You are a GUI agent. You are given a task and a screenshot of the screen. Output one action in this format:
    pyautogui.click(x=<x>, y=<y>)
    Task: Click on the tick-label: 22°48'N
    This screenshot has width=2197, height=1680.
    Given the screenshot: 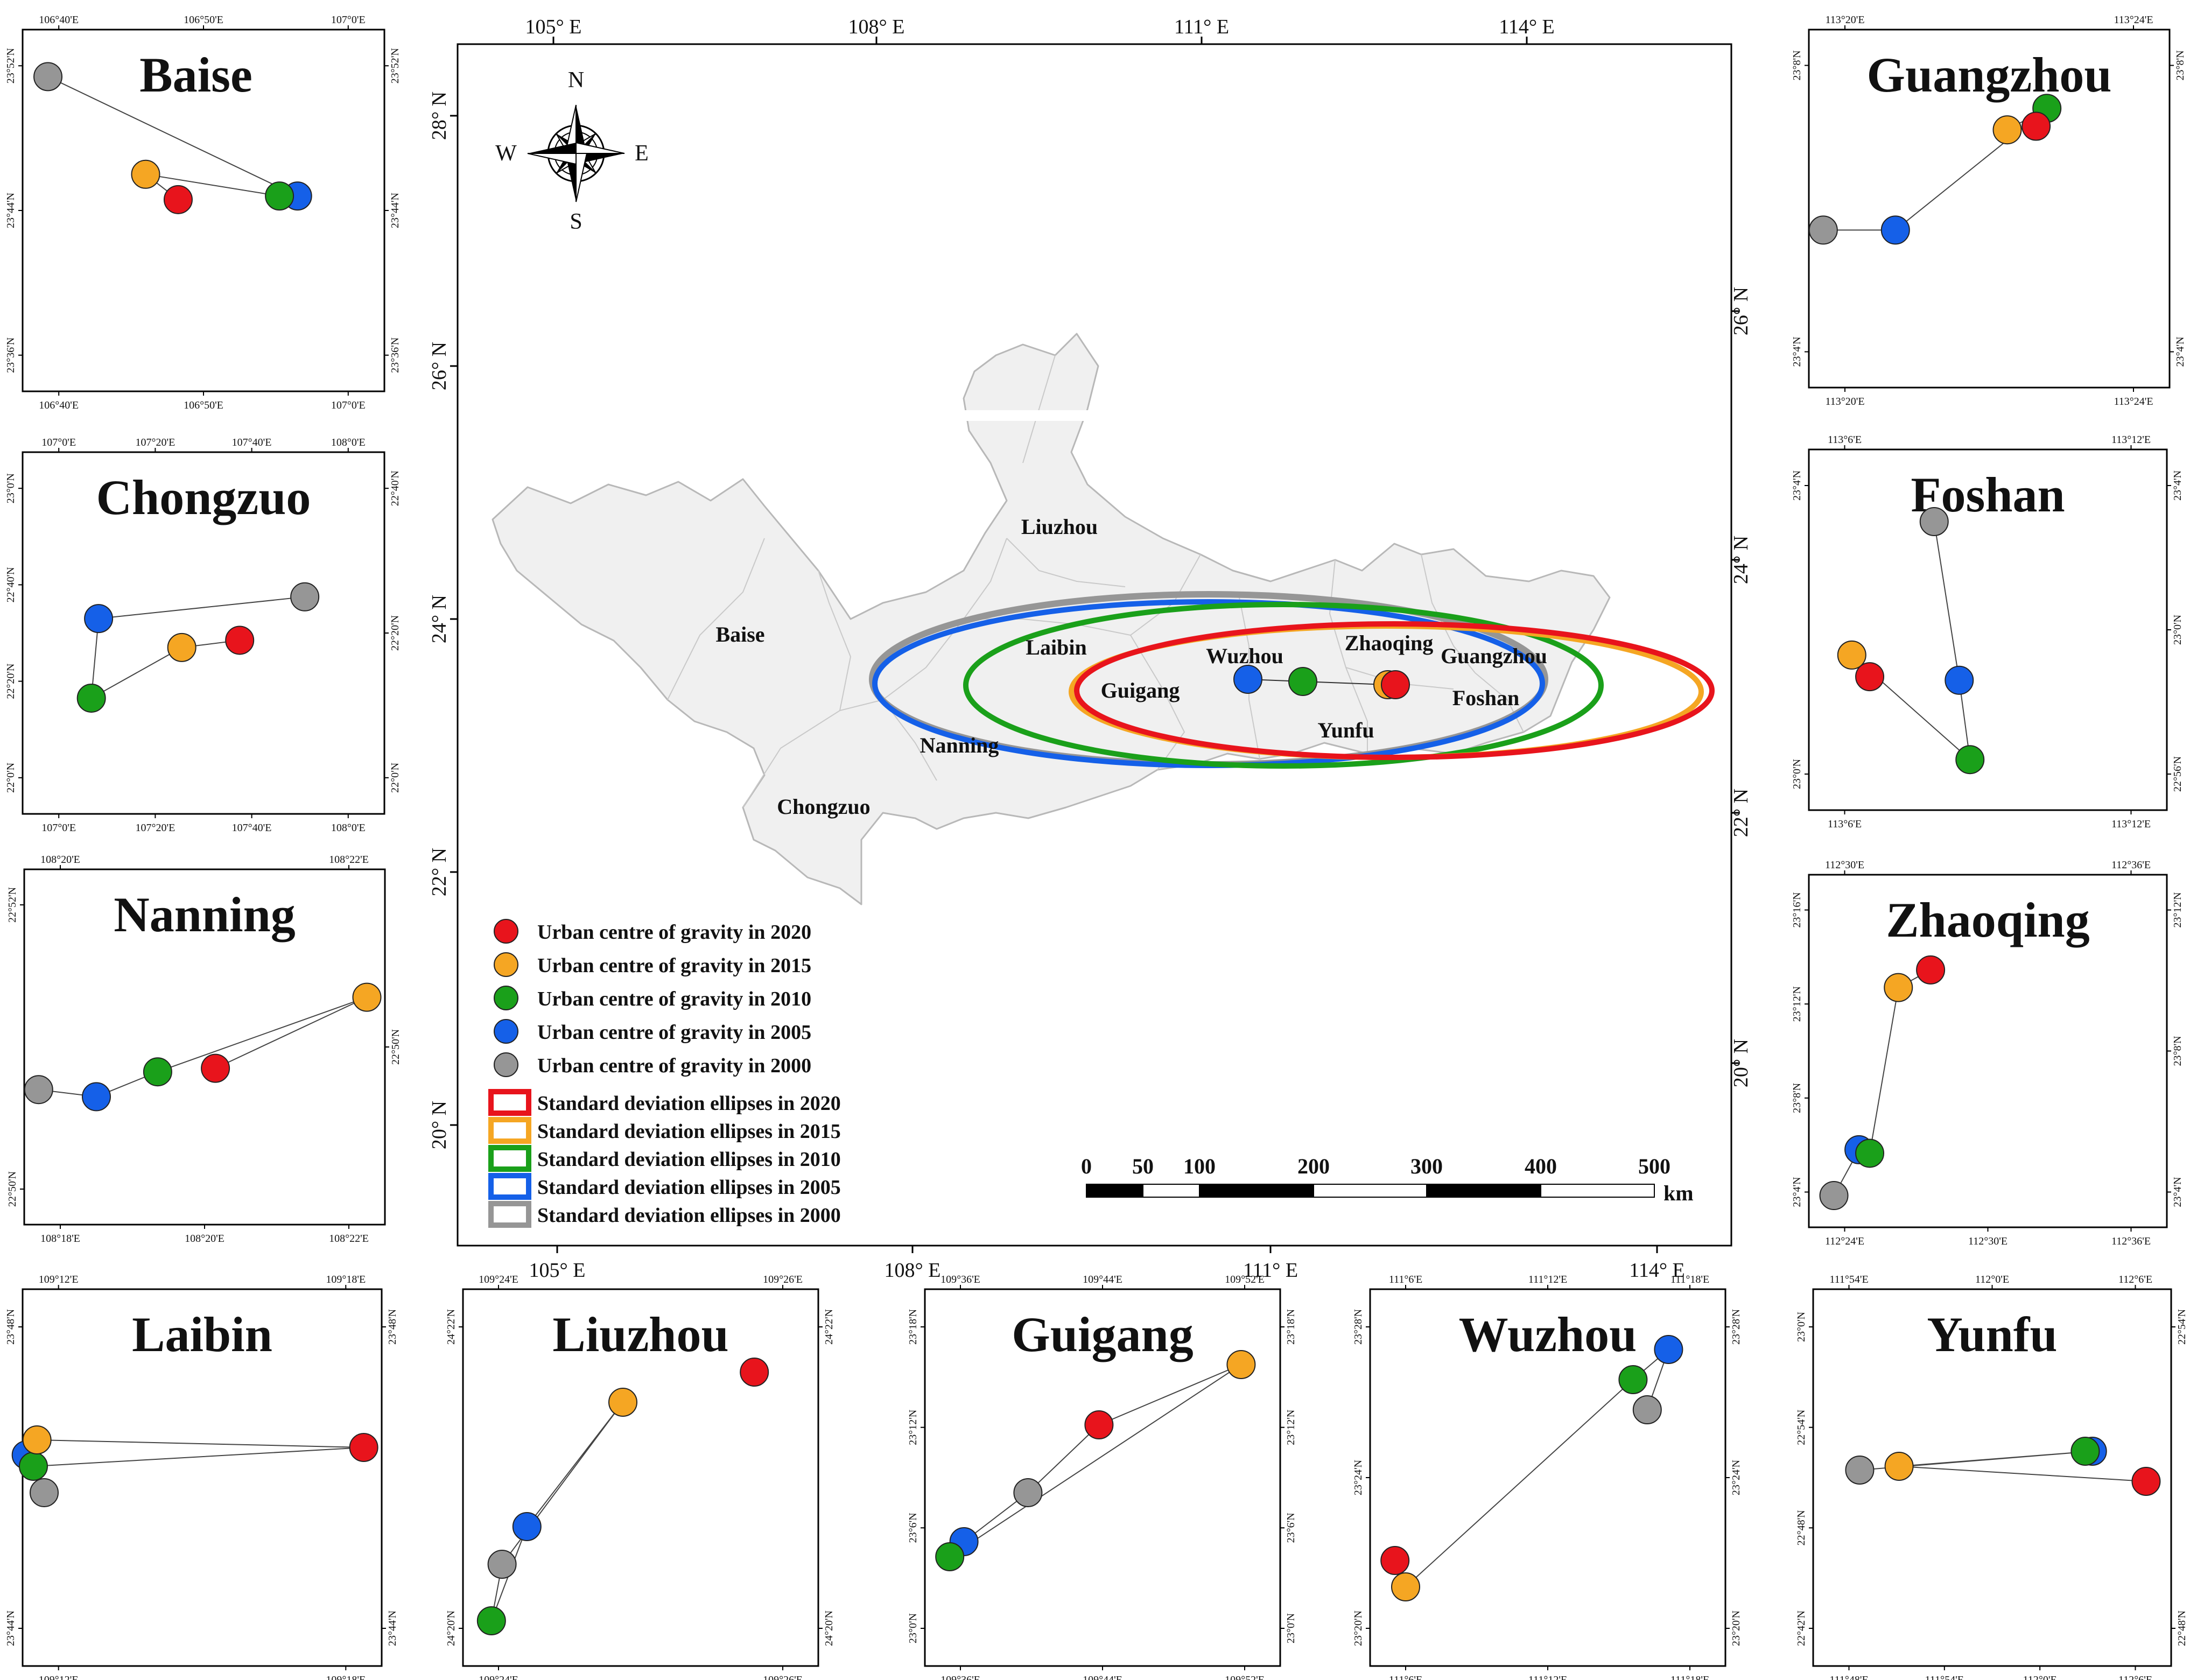 What is the action you would take?
    pyautogui.click(x=1801, y=1527)
    